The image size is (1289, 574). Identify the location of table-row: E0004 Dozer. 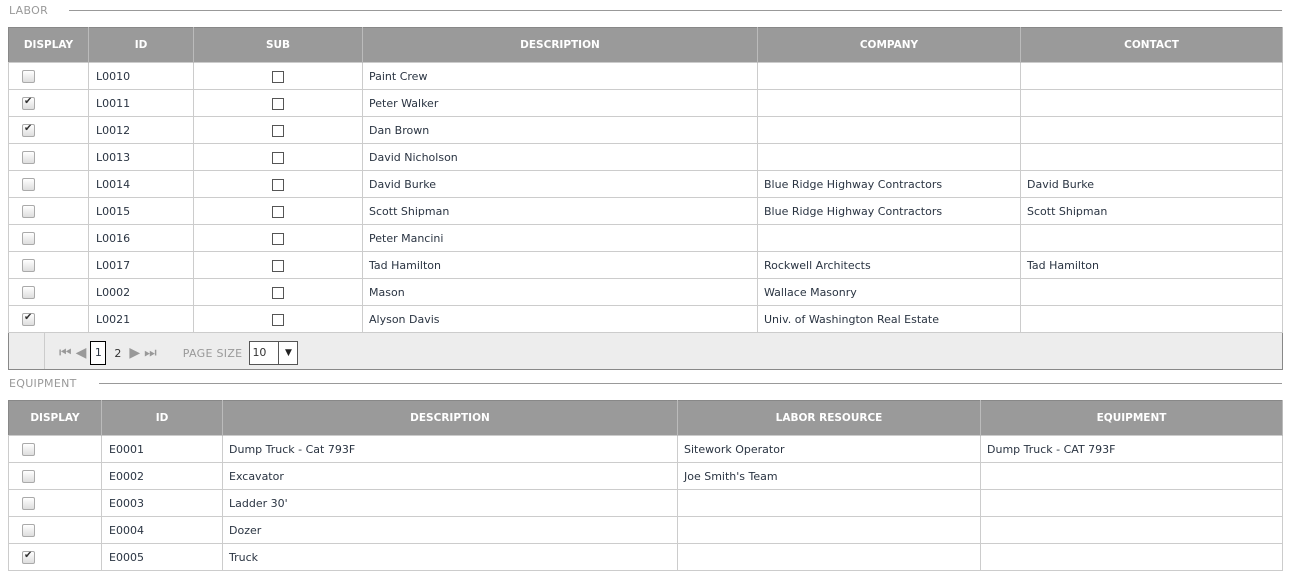
(645, 530).